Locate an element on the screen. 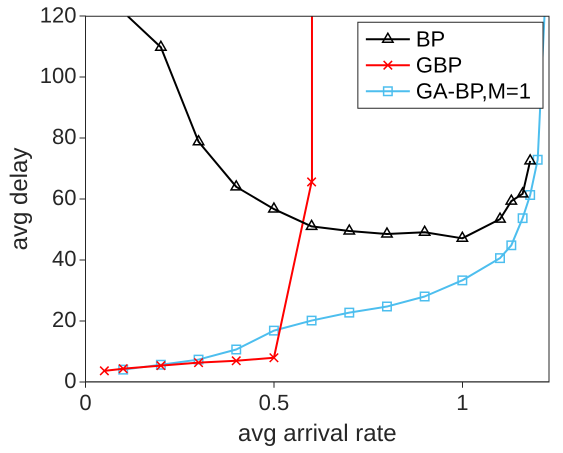 Image resolution: width=563 pixels, height=453 pixels. x-tick-label: 1 is located at coordinates (462, 403).